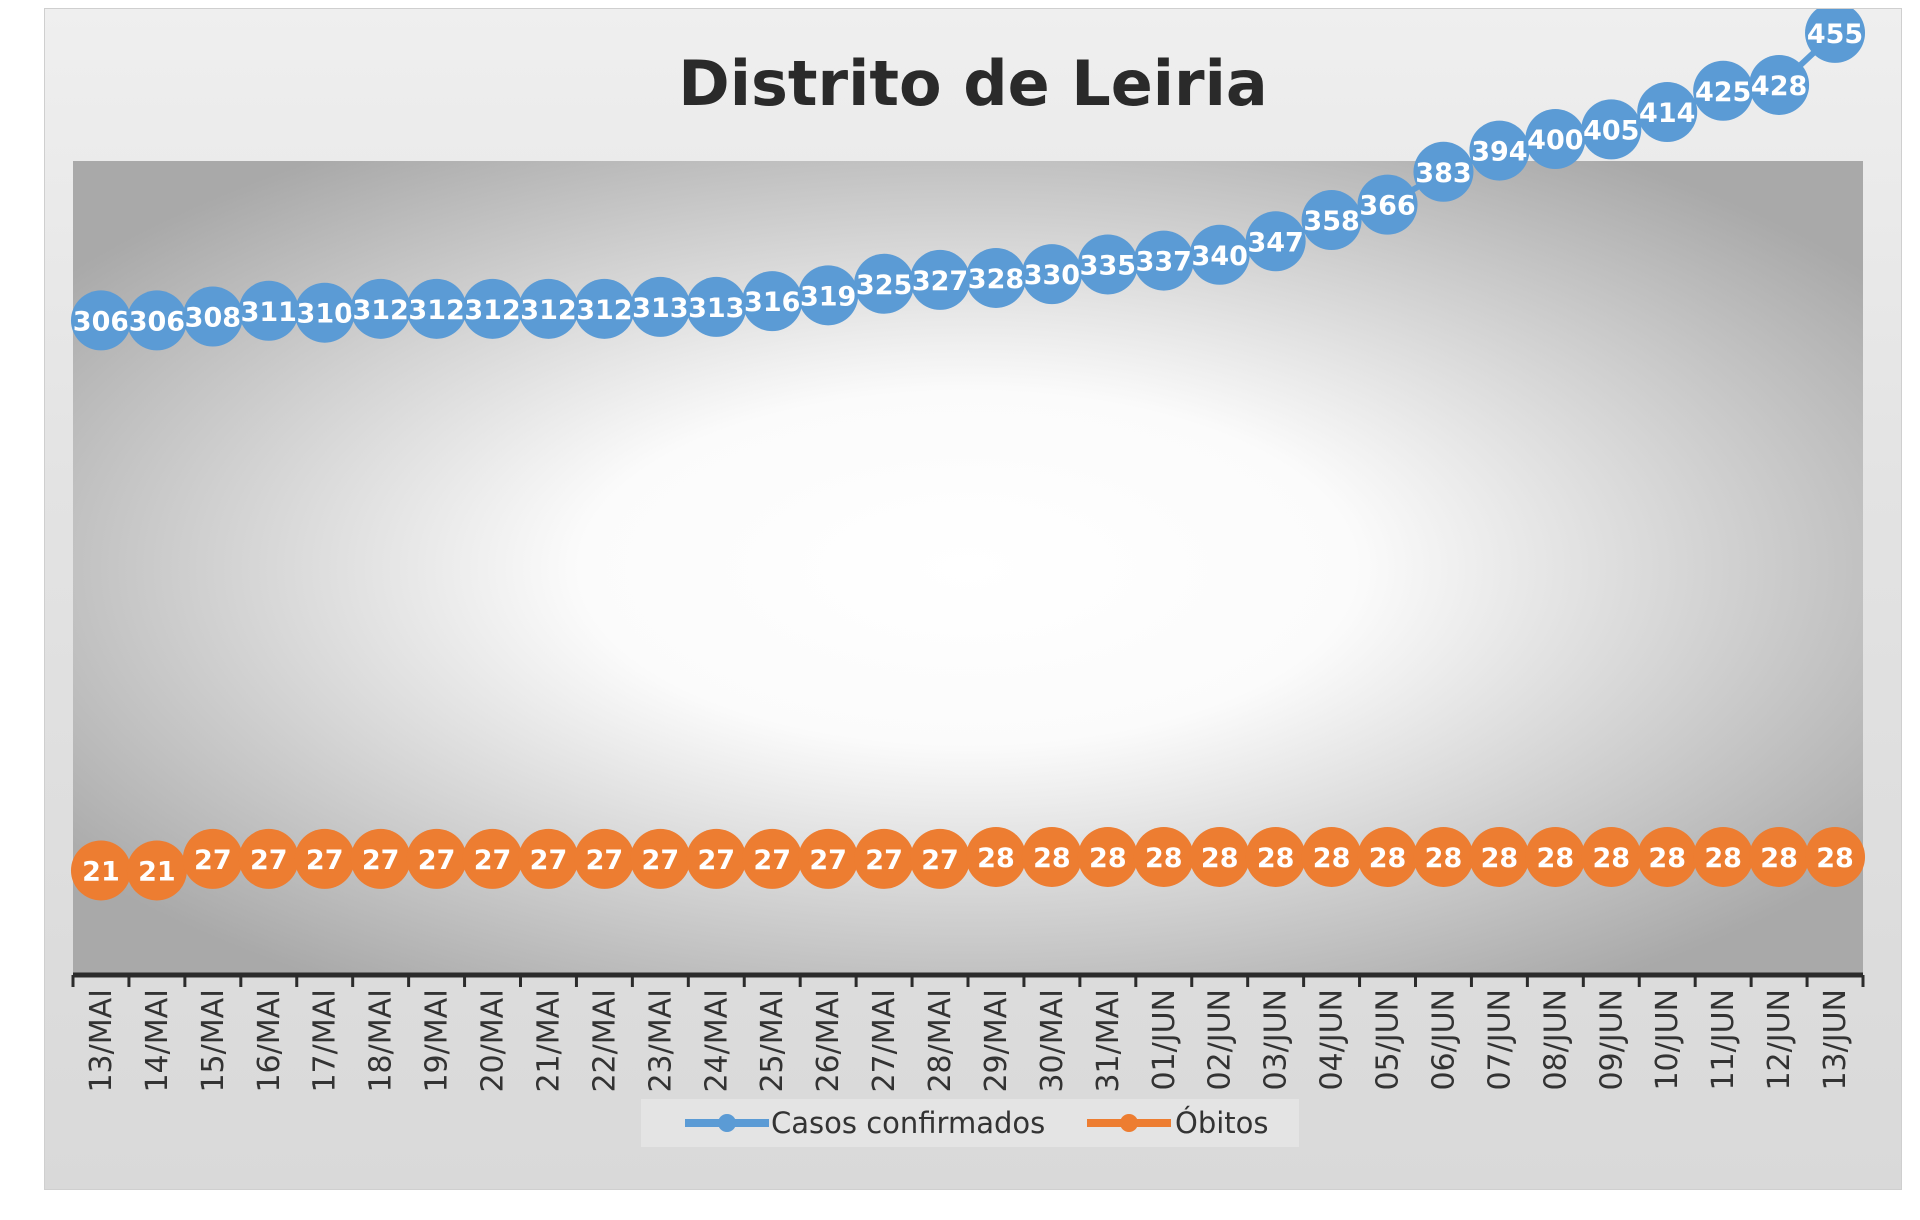 The width and height of the screenshot is (1920, 1220). What do you see at coordinates (1275, 242) in the screenshot?
I see `data-label: 347` at bounding box center [1275, 242].